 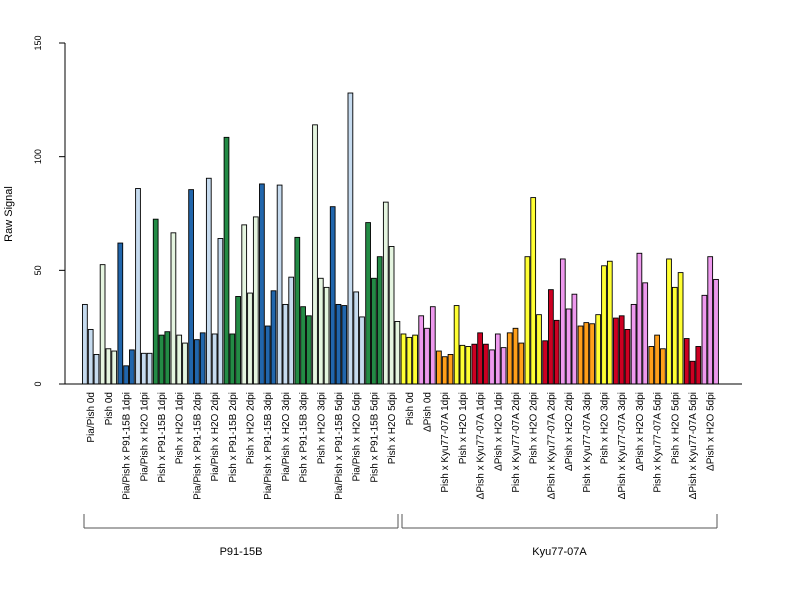 I want to click on x-tick-label: Pish x Kyu77-07A 1dpi, so click(x=445, y=442).